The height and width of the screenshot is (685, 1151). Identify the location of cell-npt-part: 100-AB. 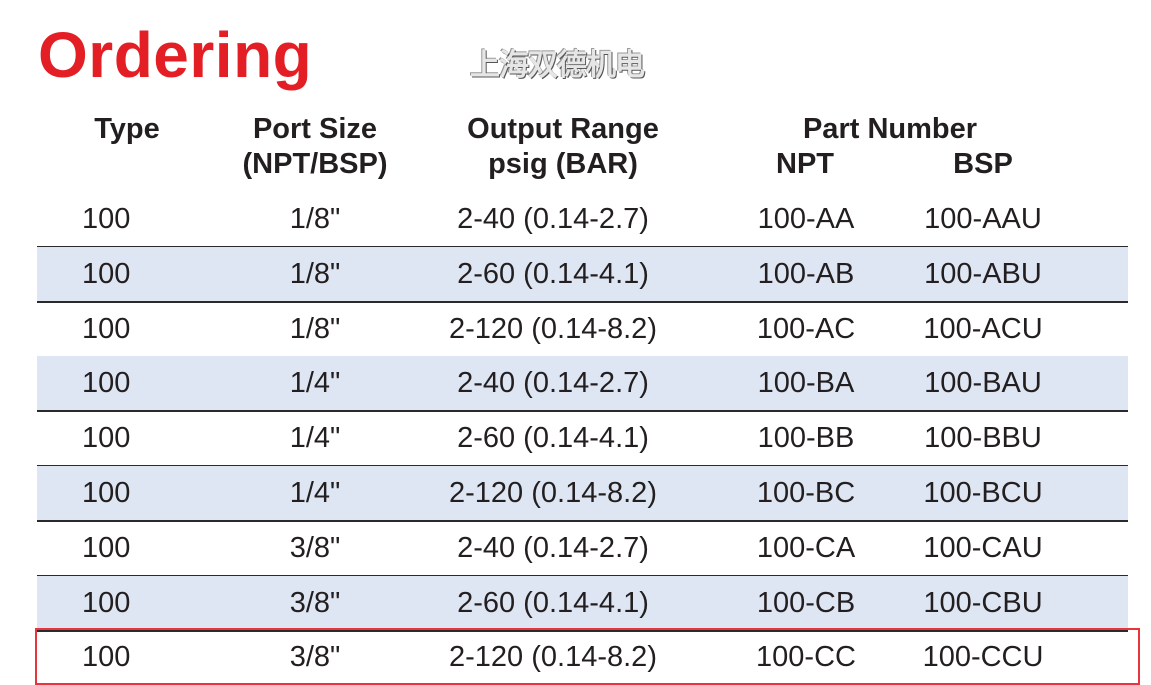
(806, 273).